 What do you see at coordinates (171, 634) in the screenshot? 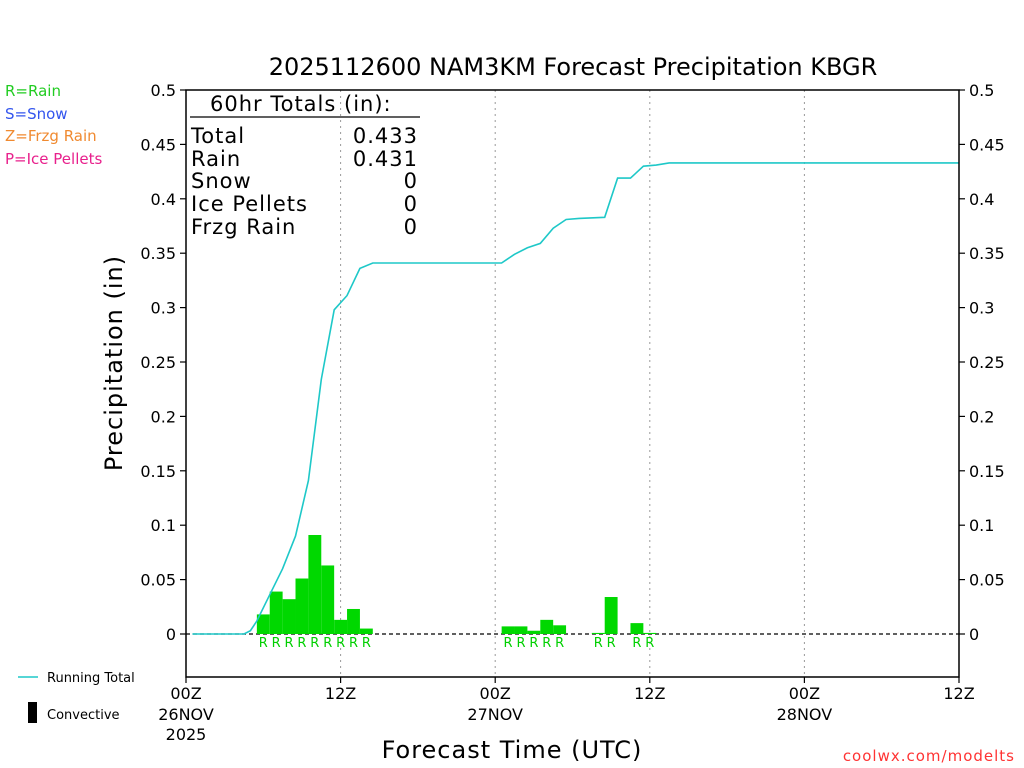
I see `y-tick-label: 0` at bounding box center [171, 634].